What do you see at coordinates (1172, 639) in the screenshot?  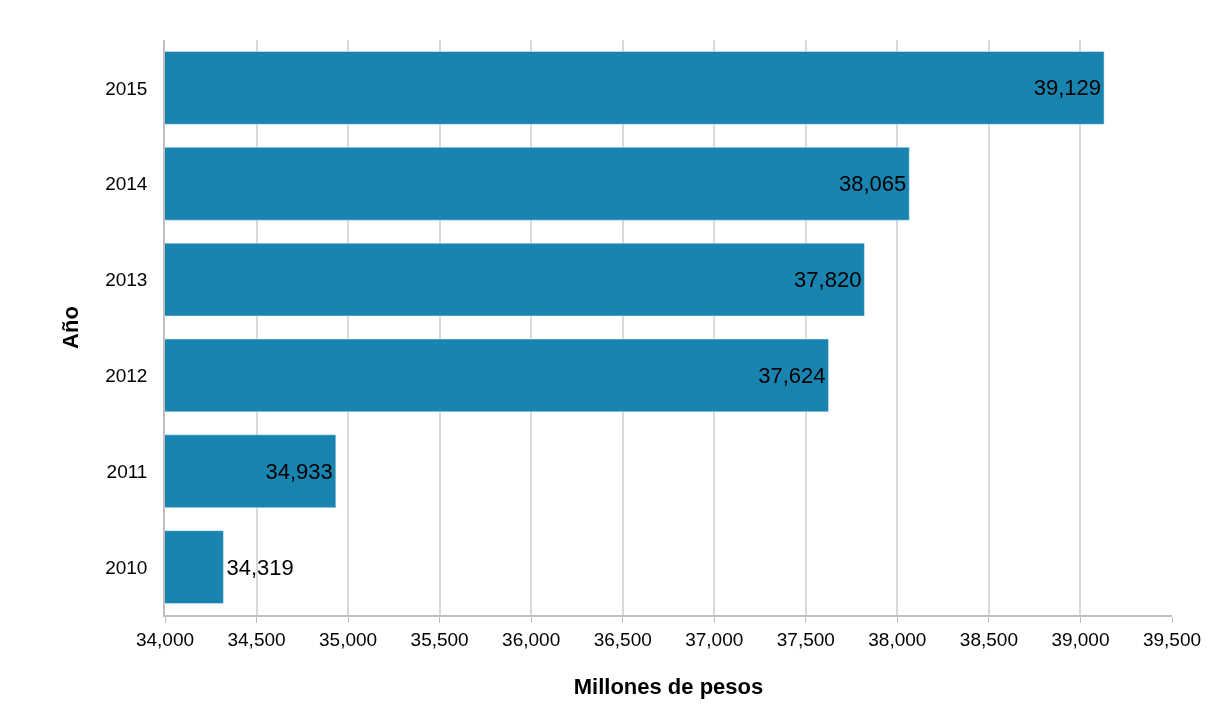 I see `x-tick-label: 39,500` at bounding box center [1172, 639].